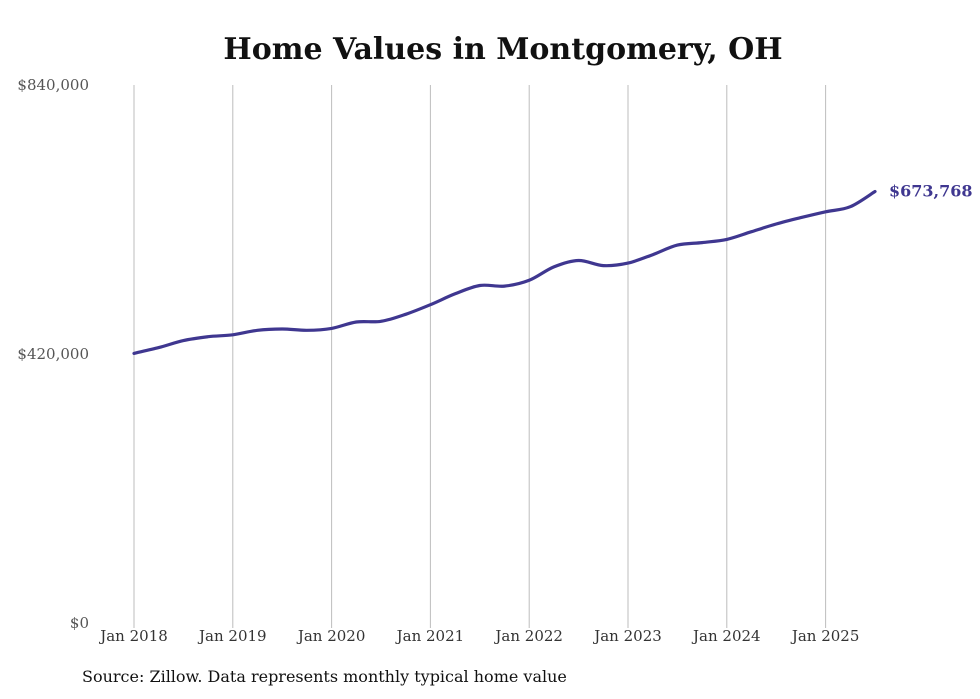 The width and height of the screenshot is (980, 699). What do you see at coordinates (53, 85) in the screenshot?
I see `y-tick-label: $840,000` at bounding box center [53, 85].